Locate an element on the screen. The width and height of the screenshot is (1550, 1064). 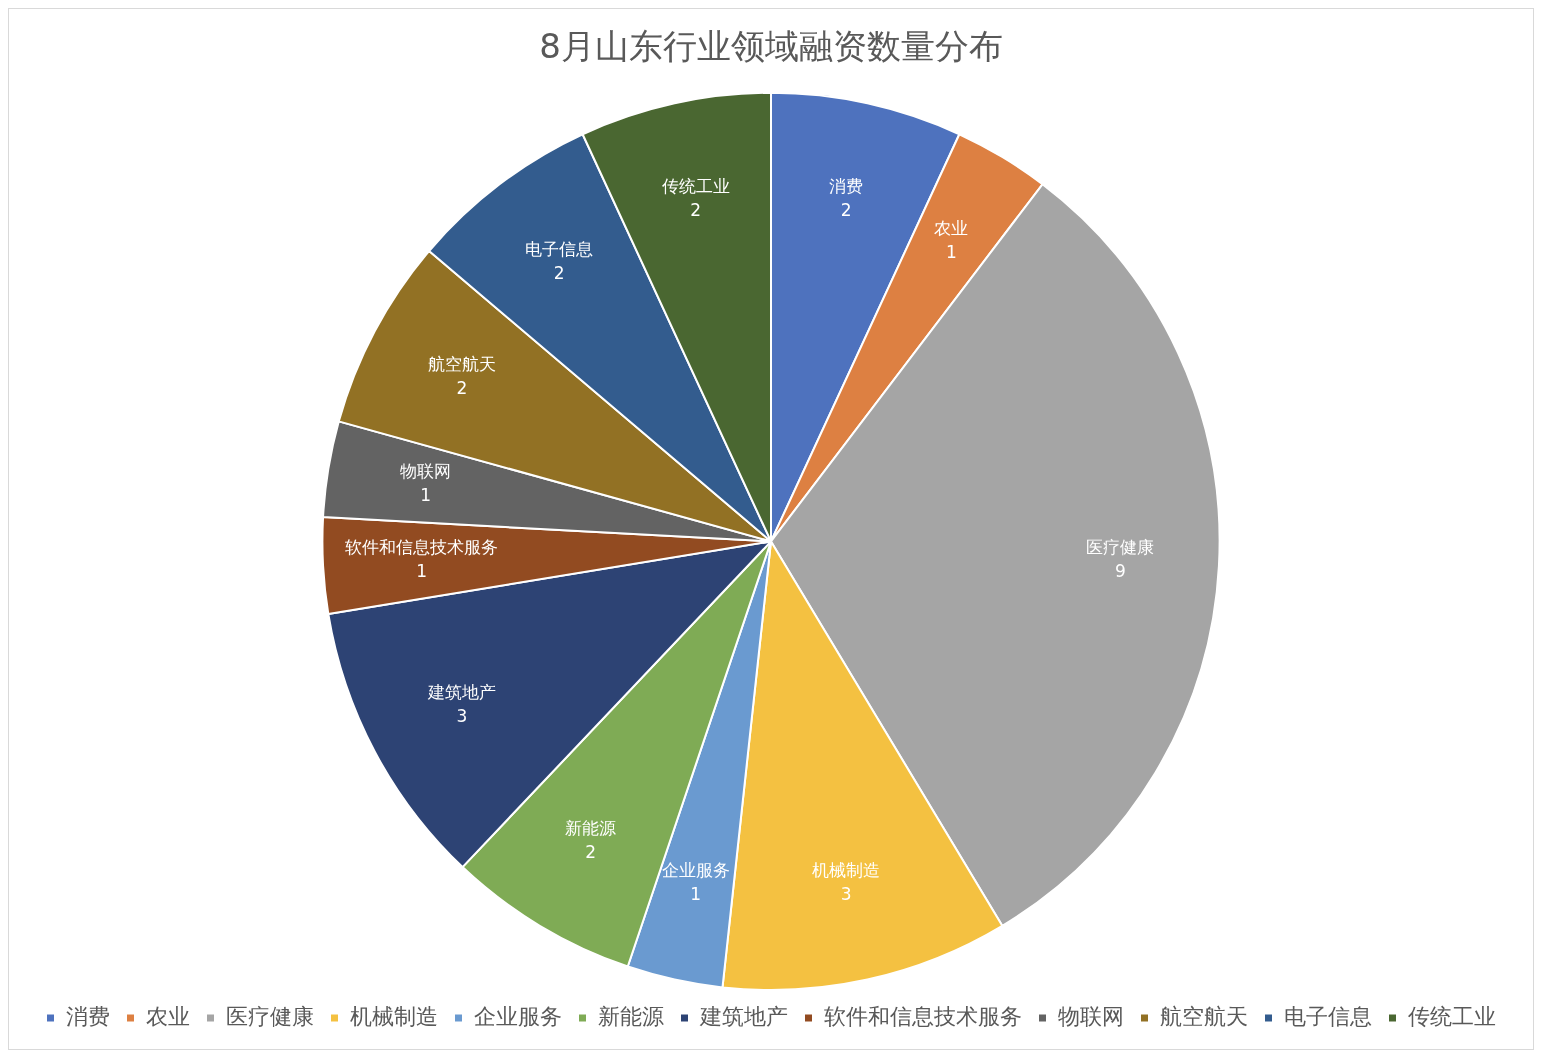
legend-label: 软件和信息技术服务 is located at coordinates (923, 1016).